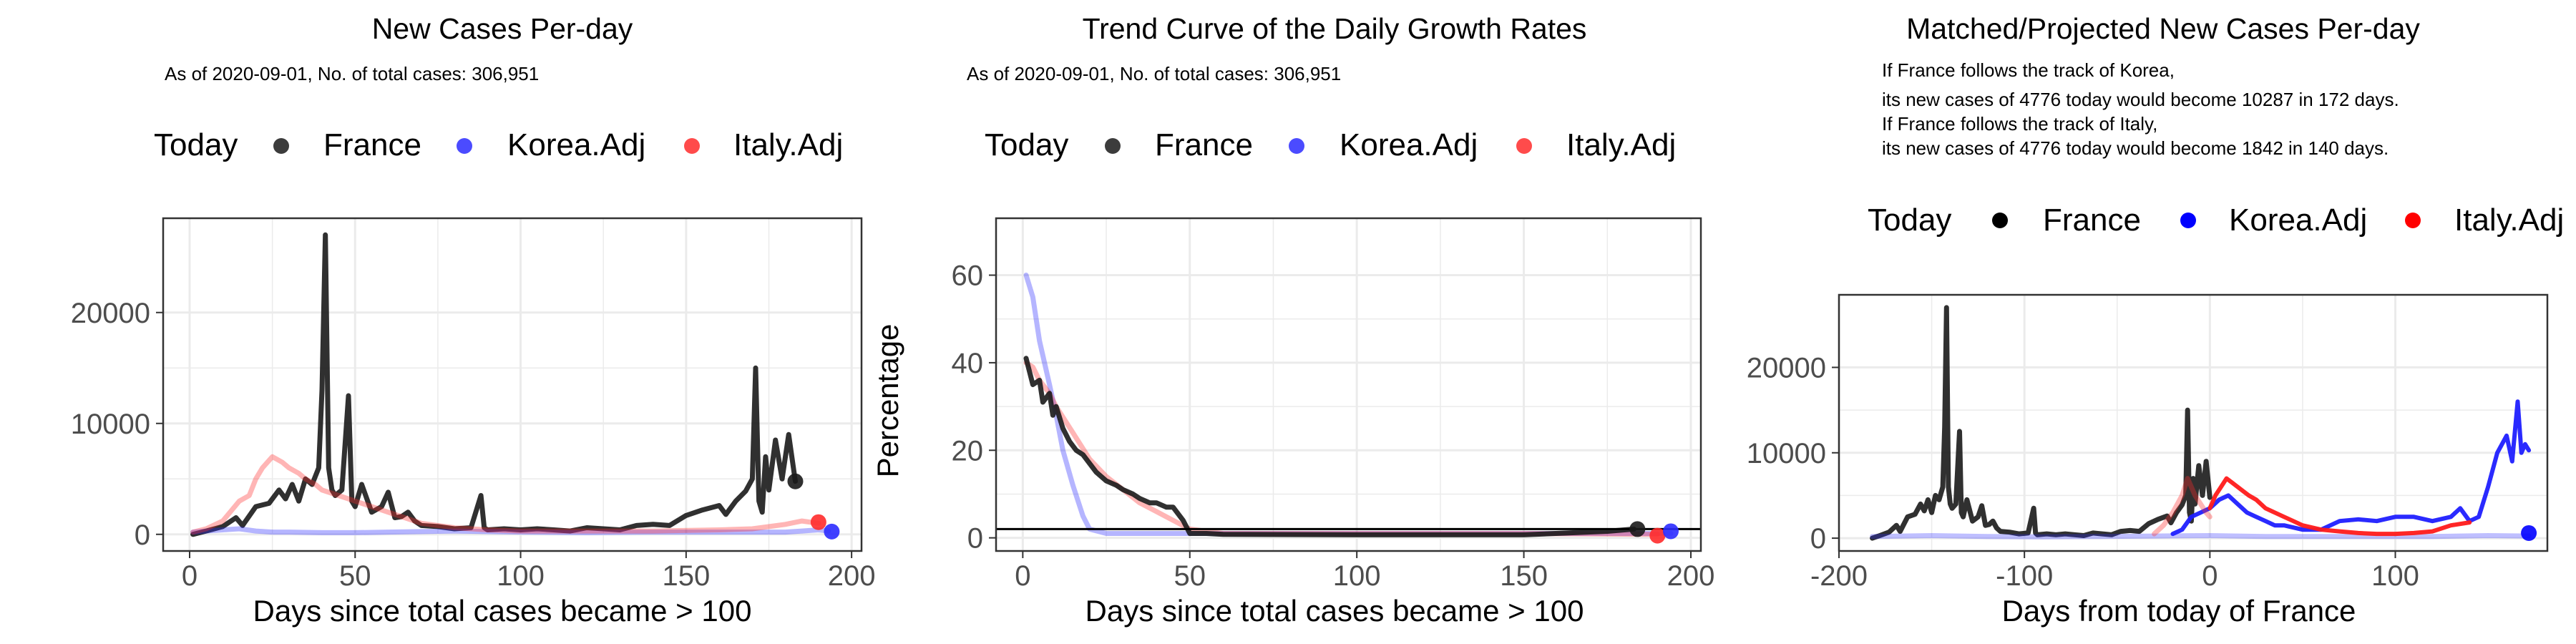 Image resolution: width=2576 pixels, height=644 pixels. Describe the element at coordinates (1330, 144) in the screenshot. I see `panel-2-legend: Today France Korea.Adj Italy.Adj` at that location.